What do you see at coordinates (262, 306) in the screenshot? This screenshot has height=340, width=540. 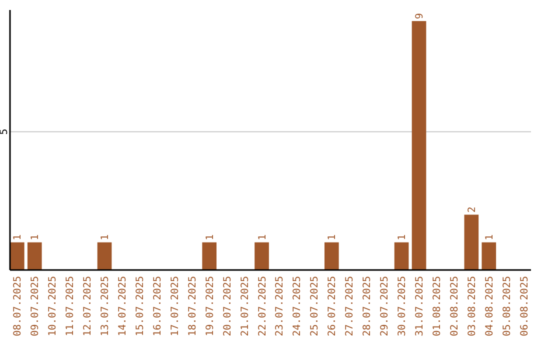 I see `x-tick-label: 22.07.2025` at bounding box center [262, 306].